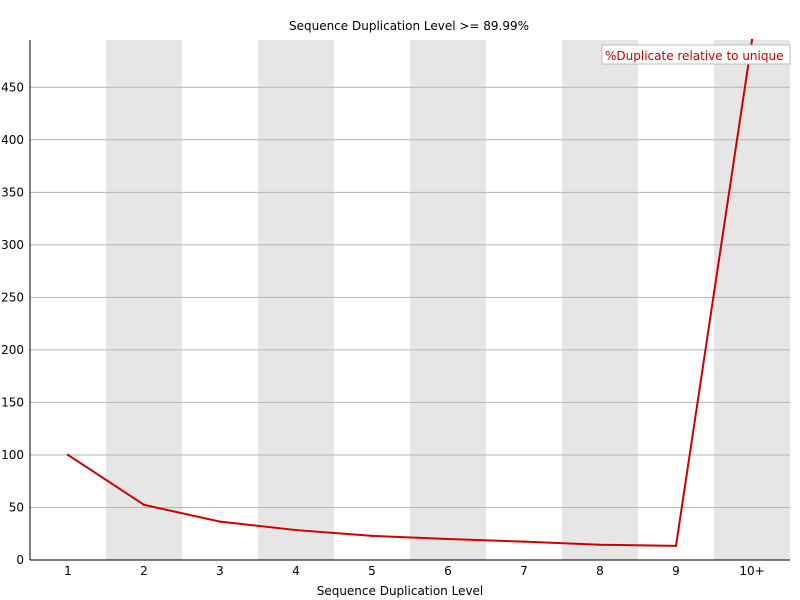 The width and height of the screenshot is (800, 600). What do you see at coordinates (12, 245) in the screenshot?
I see `y-tick-label: 300` at bounding box center [12, 245].